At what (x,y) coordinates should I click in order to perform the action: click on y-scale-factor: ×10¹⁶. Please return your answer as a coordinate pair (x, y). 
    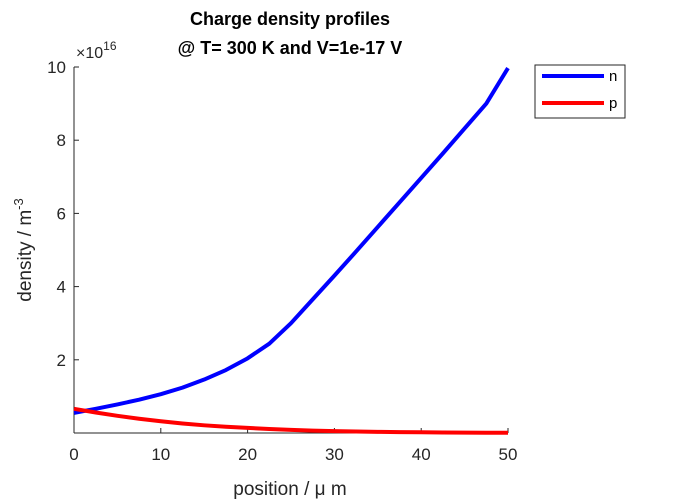
    Looking at the image, I should click on (96, 50).